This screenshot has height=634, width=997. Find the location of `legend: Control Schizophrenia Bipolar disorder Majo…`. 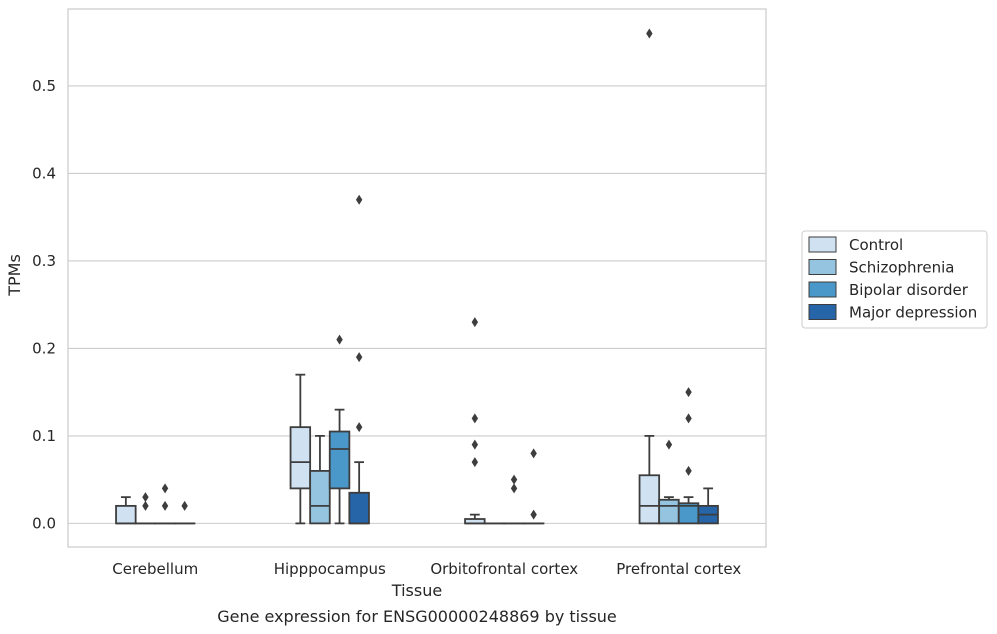

legend: Control Schizophrenia Bipolar disorder Majo… is located at coordinates (894, 279).